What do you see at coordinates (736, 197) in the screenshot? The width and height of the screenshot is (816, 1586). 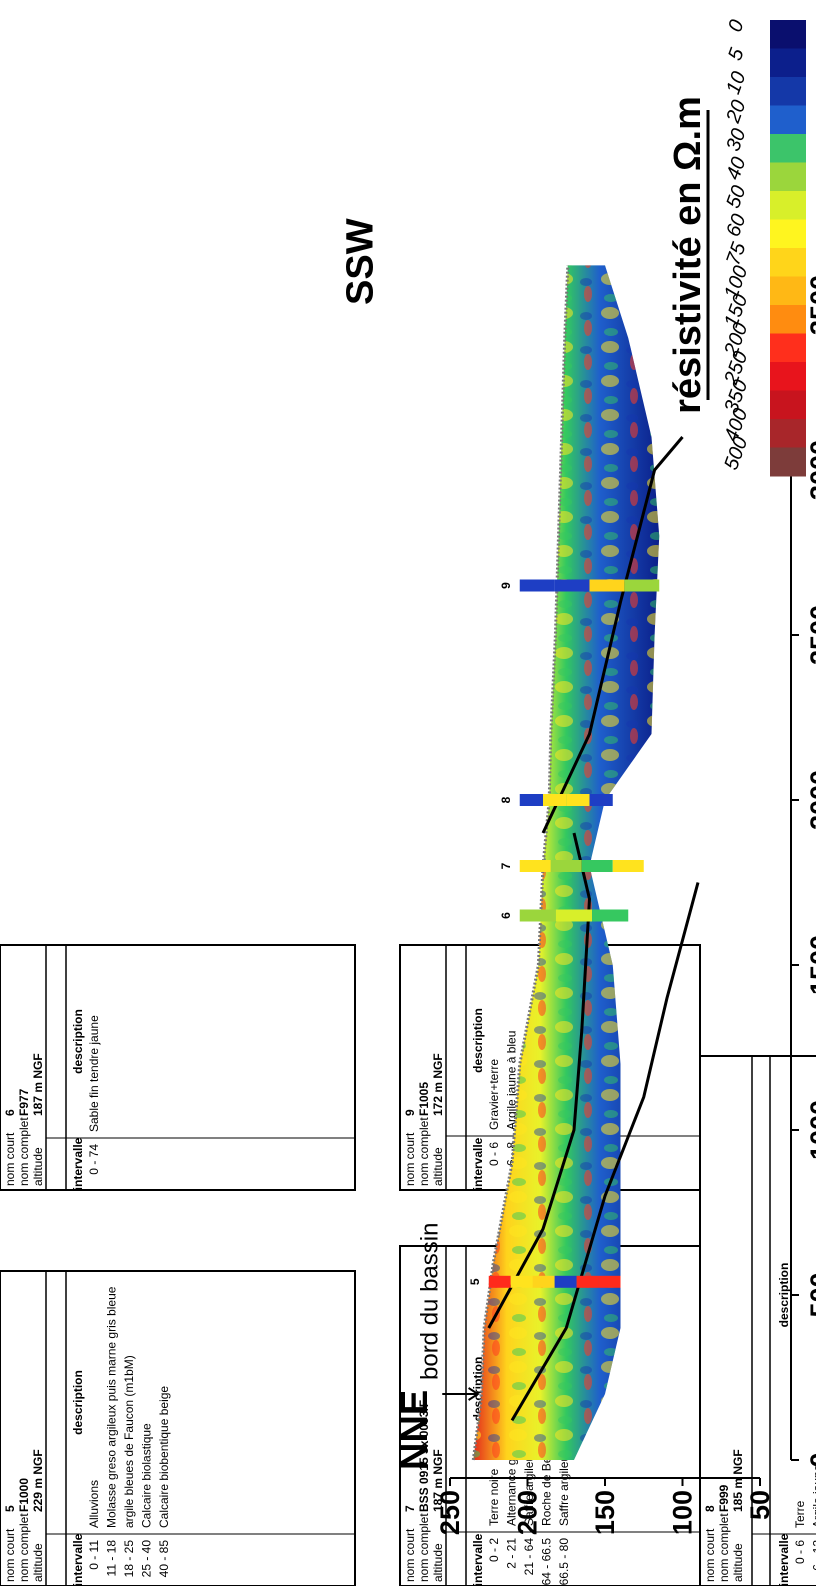 I see `legend-value: 50` at bounding box center [736, 197].